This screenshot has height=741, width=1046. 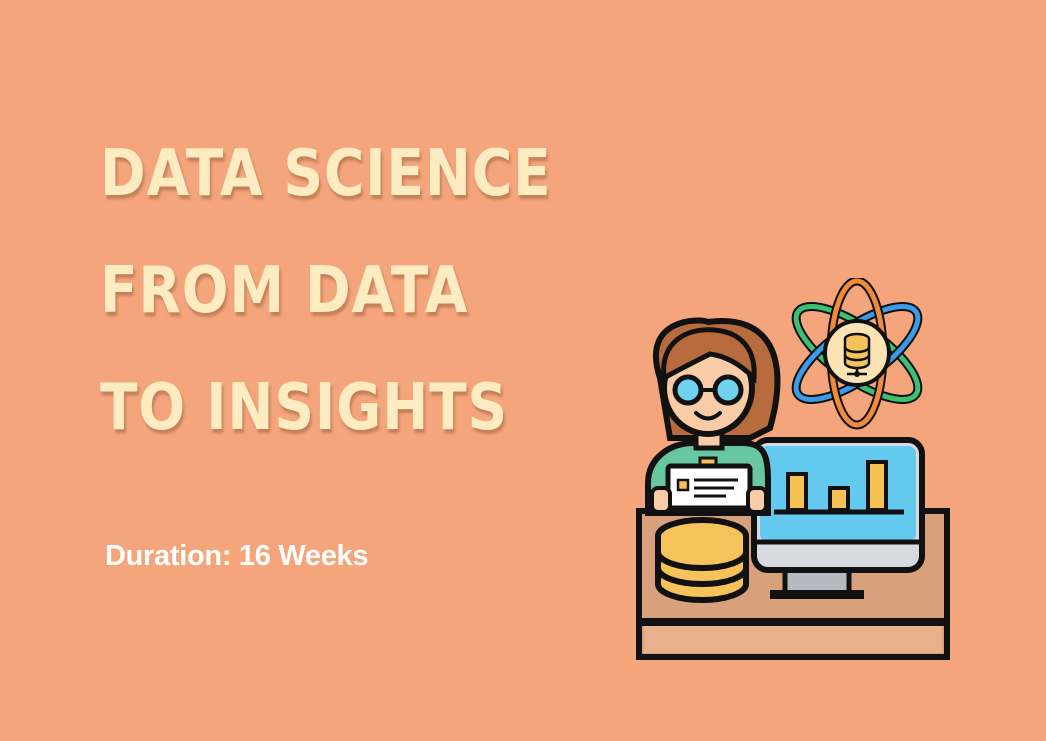 I want to click on duration-text: Duration: 16 Weeks, so click(x=237, y=556).